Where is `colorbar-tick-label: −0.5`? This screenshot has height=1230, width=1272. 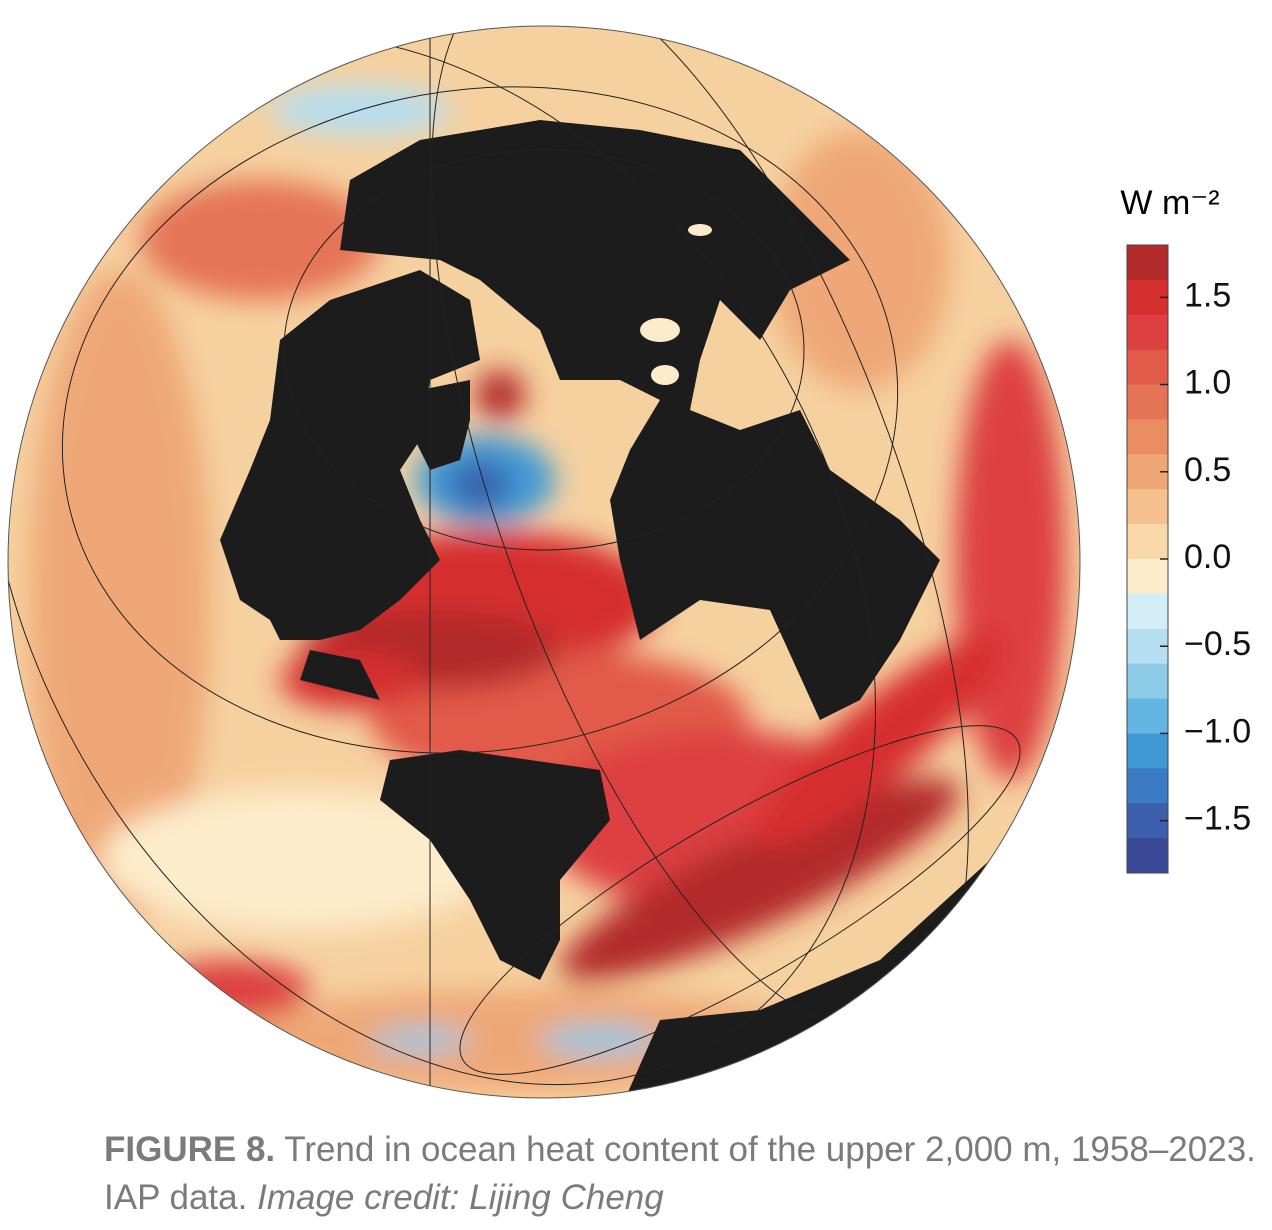
colorbar-tick-label: −0.5 is located at coordinates (1217, 644).